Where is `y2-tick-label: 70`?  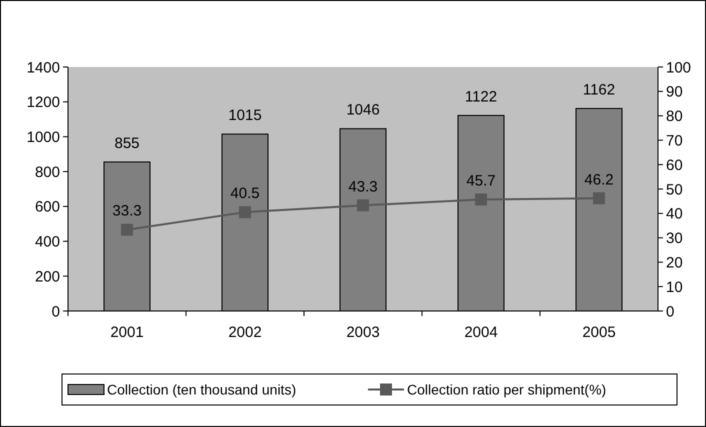
y2-tick-label: 70 is located at coordinates (674, 141).